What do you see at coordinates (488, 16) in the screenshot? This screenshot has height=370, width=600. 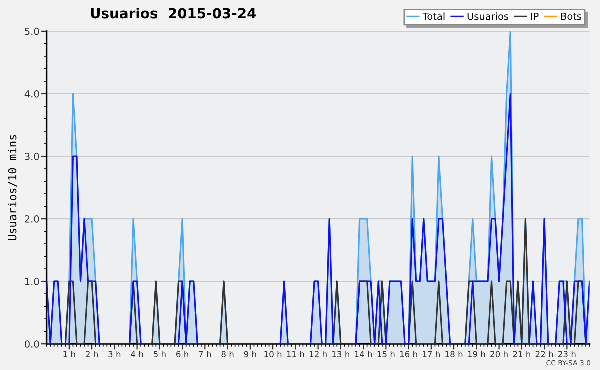 I see `legend-label: Usuarios` at bounding box center [488, 16].